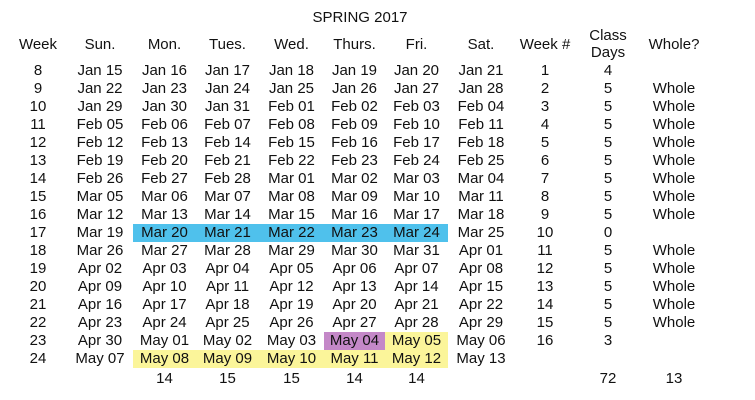 The width and height of the screenshot is (755, 400). Describe the element at coordinates (227, 304) in the screenshot. I see `day-cell-tue: Apr 18` at that location.